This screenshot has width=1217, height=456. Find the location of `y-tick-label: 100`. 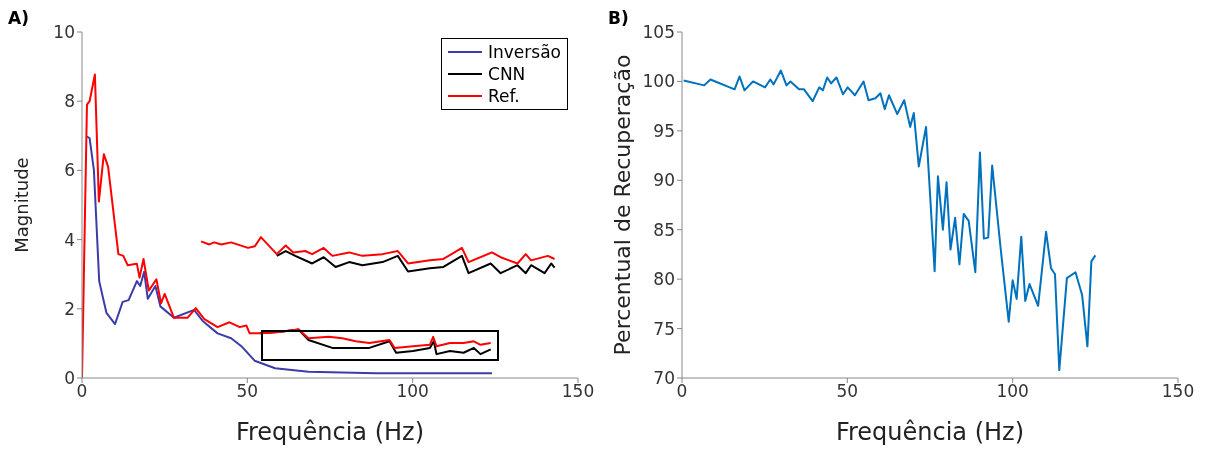

y-tick-label: 100 is located at coordinates (658, 81).